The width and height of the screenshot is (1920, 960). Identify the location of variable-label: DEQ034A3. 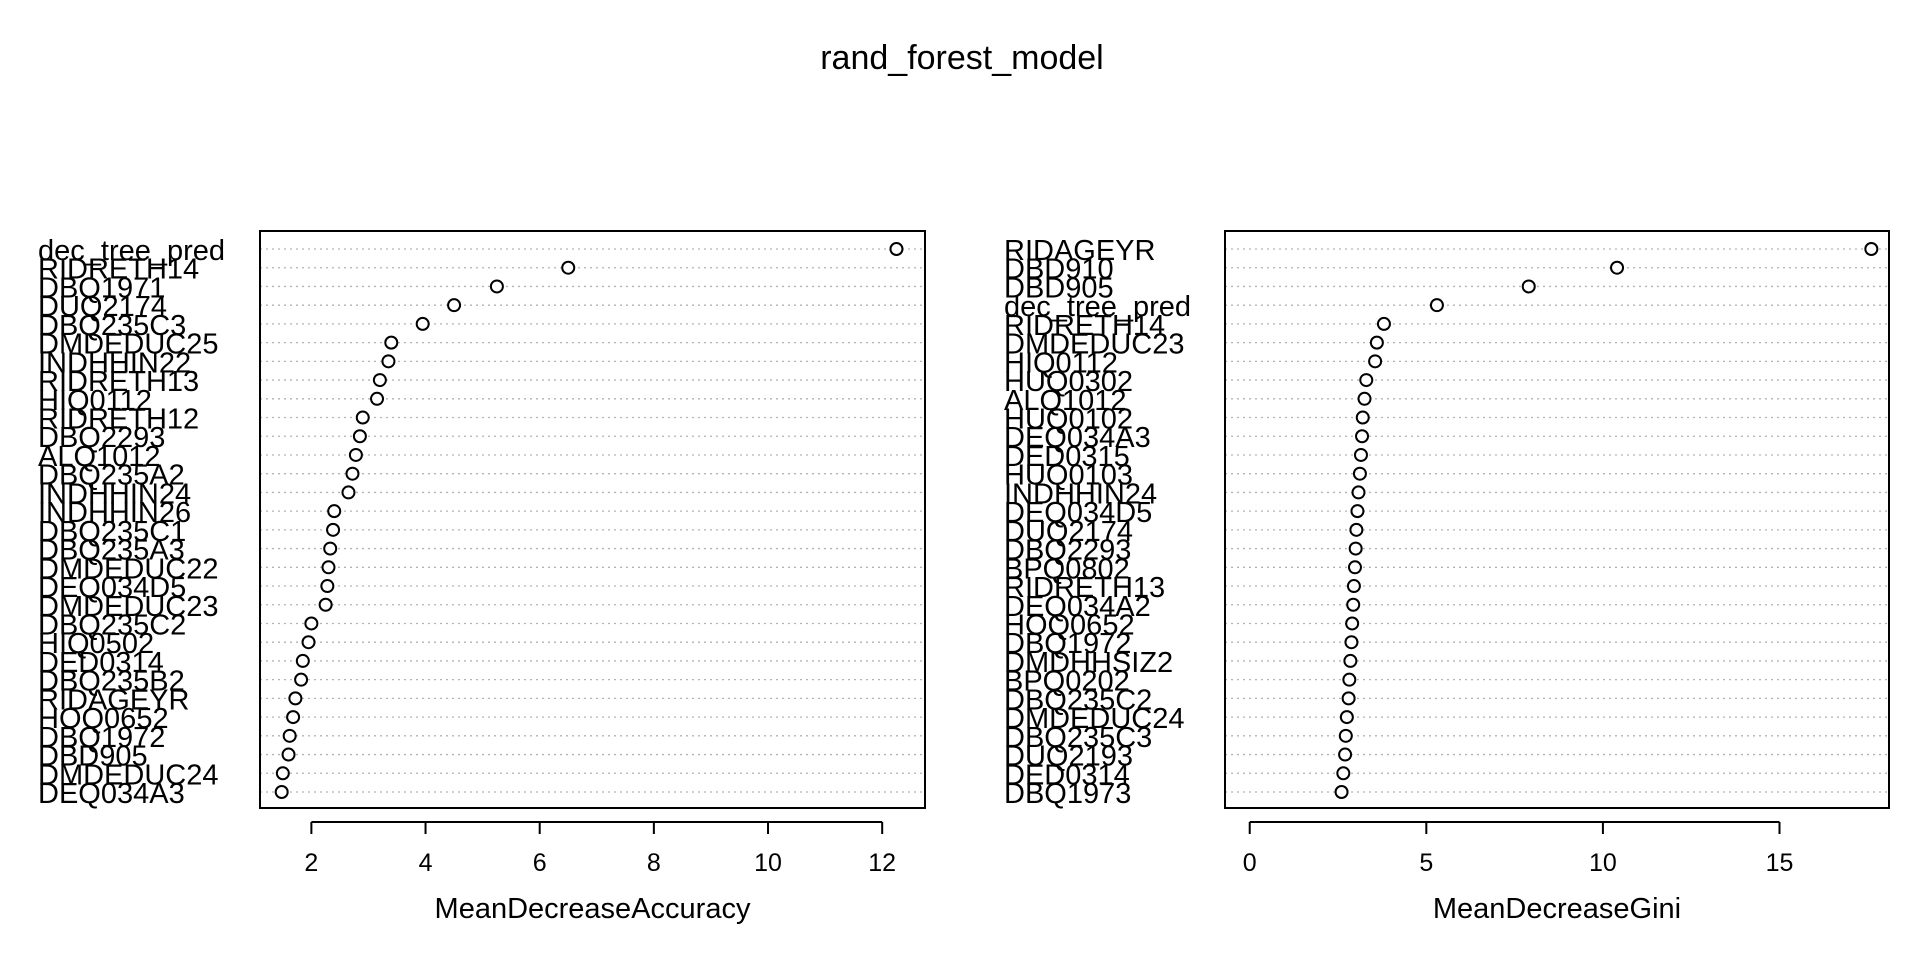
(111, 794).